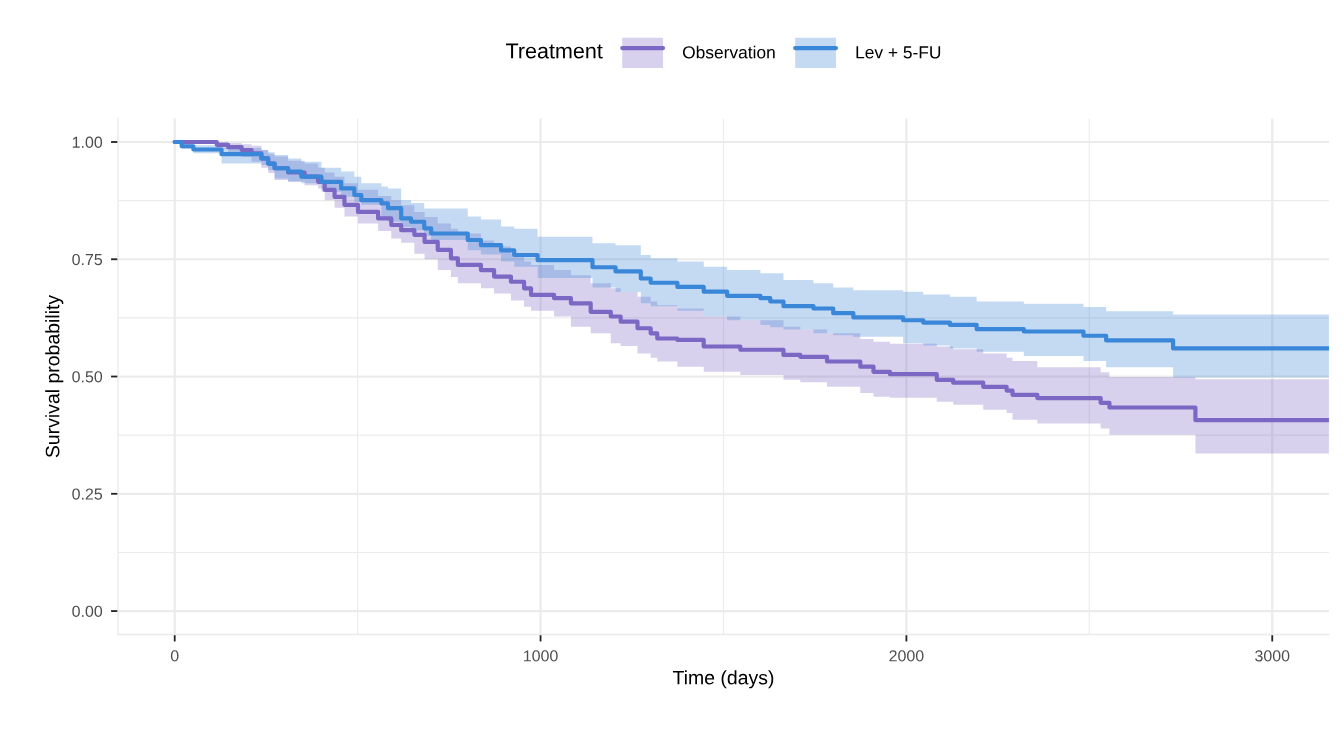 This screenshot has width=1344, height=729. I want to click on y-tick-label: 0.75, so click(87, 259).